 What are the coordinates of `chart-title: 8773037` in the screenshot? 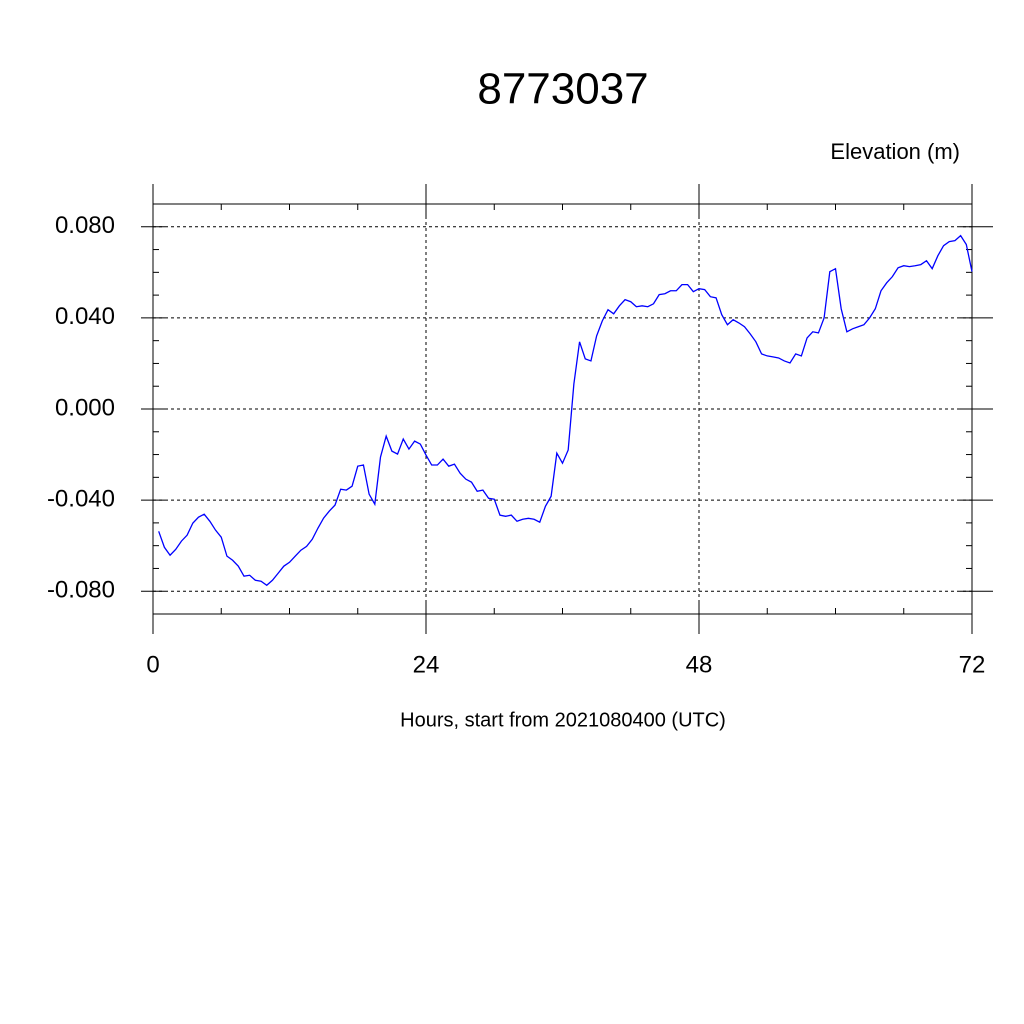 It's located at (562, 89).